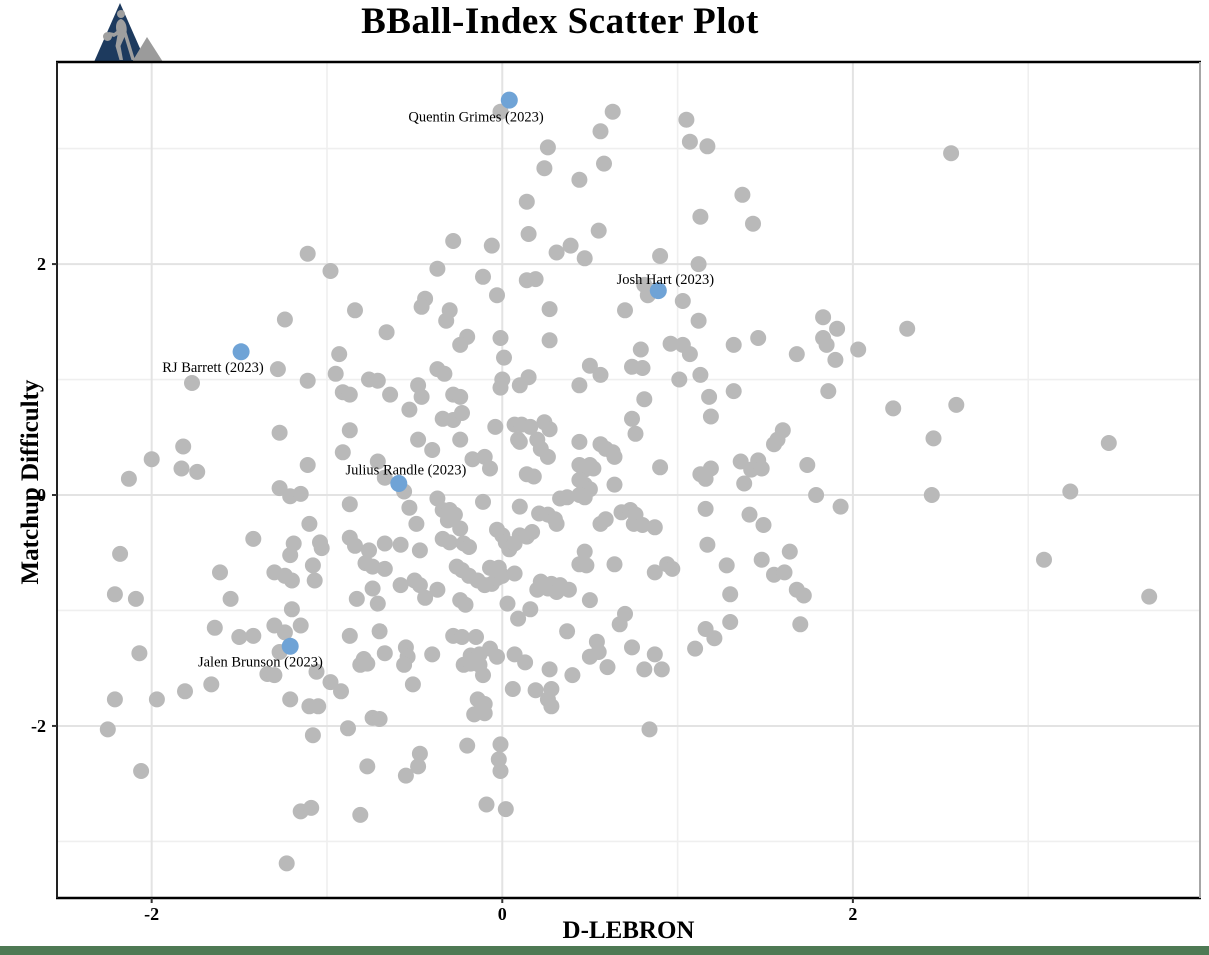  Describe the element at coordinates (475, 117) in the screenshot. I see `player-label: Quentin Grimes (2023)` at that location.